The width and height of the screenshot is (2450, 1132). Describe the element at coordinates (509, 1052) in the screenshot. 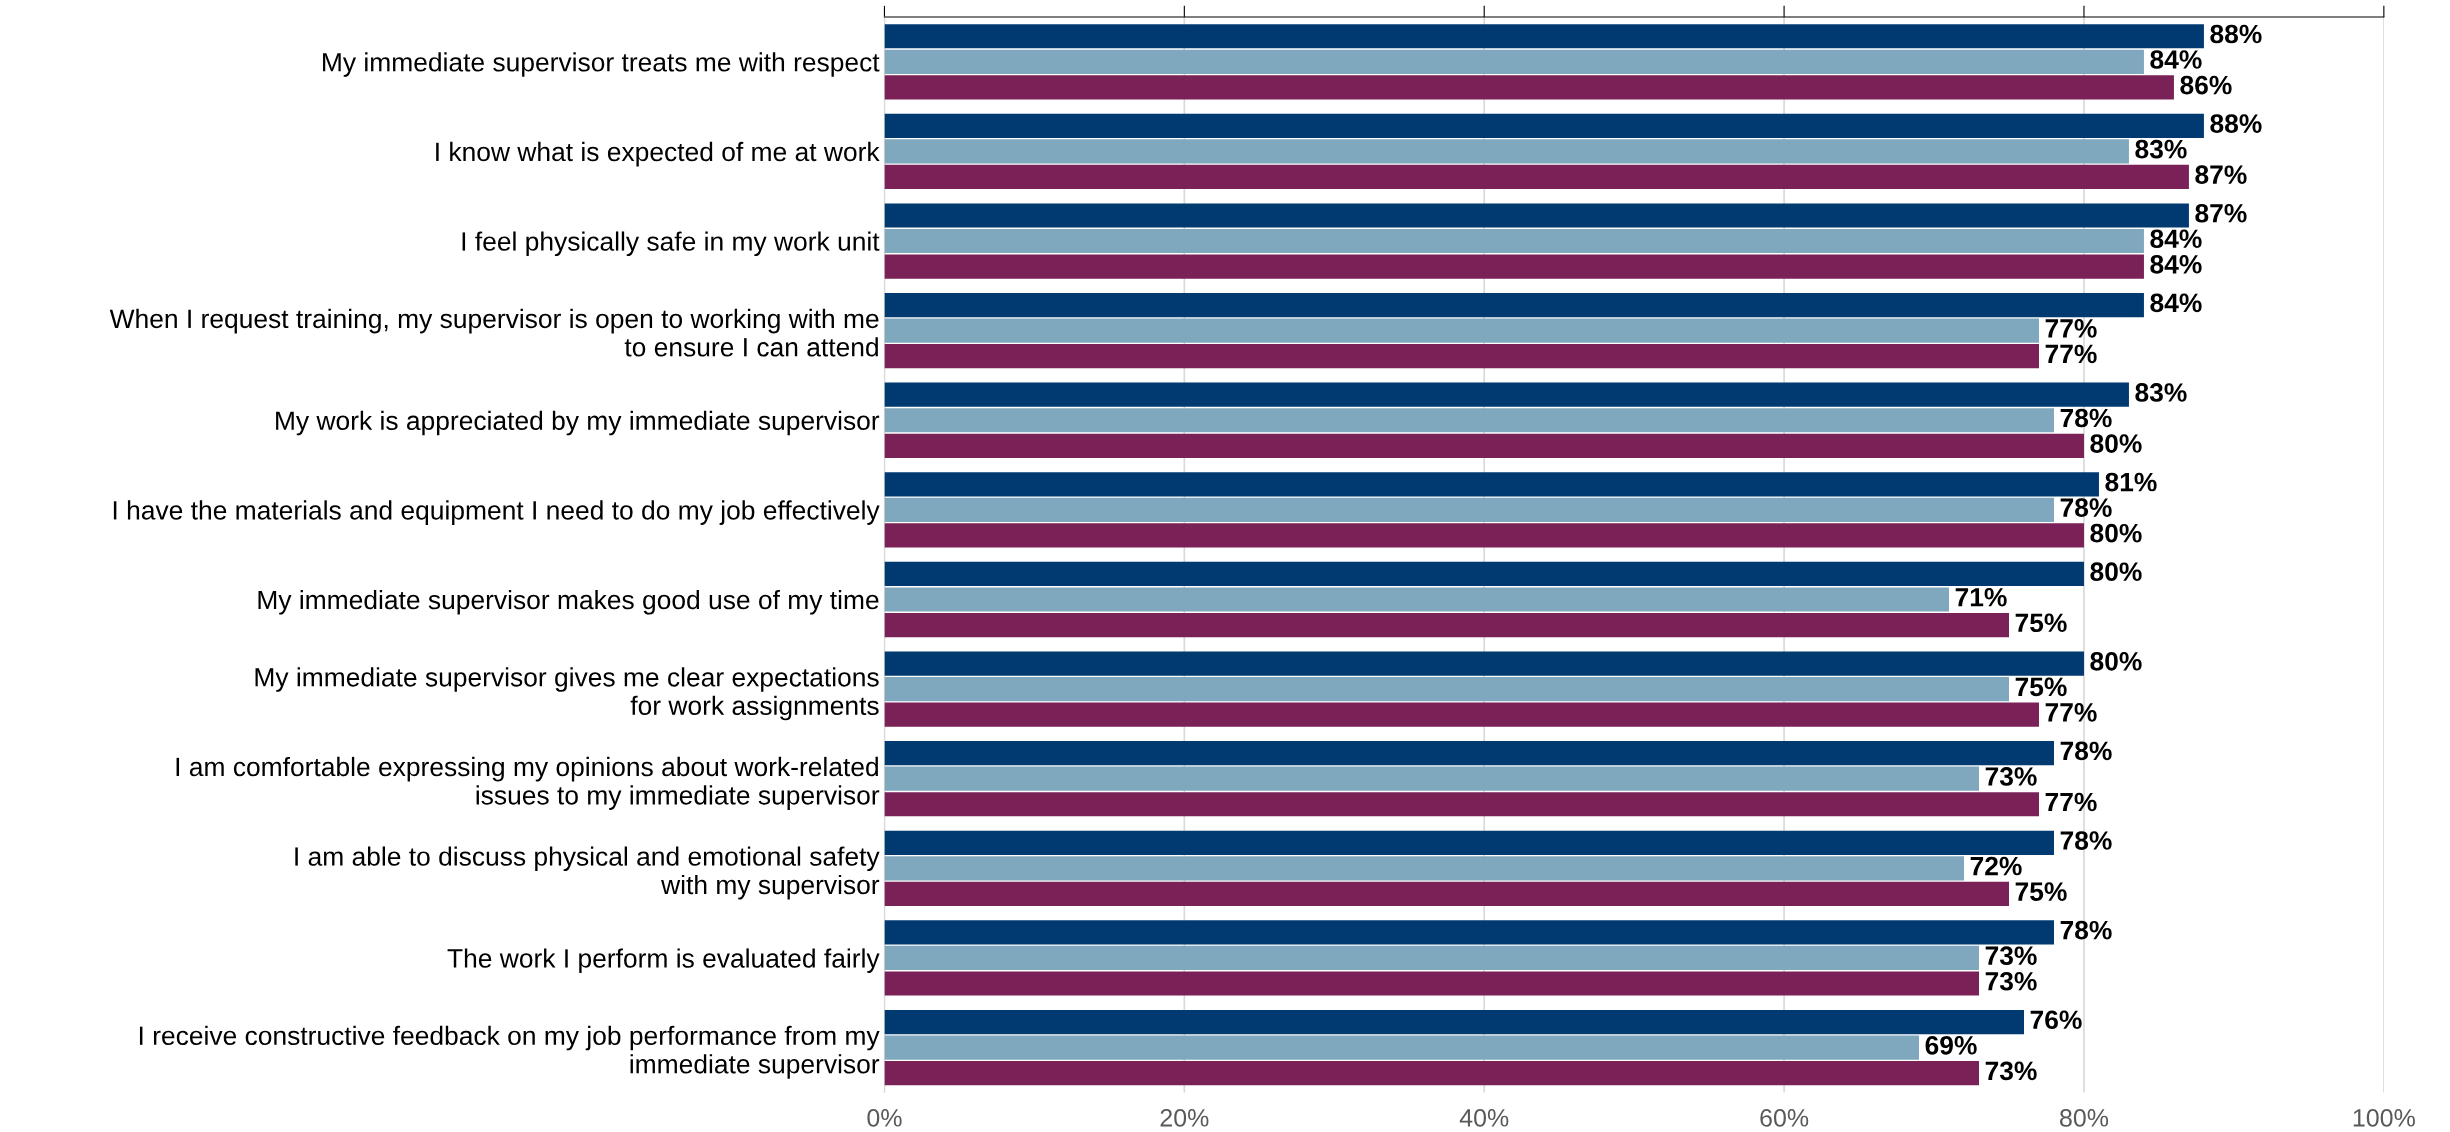

I see `y-tick-label: I receive constructive feedback on my job performance from my immediate supervisor` at that location.